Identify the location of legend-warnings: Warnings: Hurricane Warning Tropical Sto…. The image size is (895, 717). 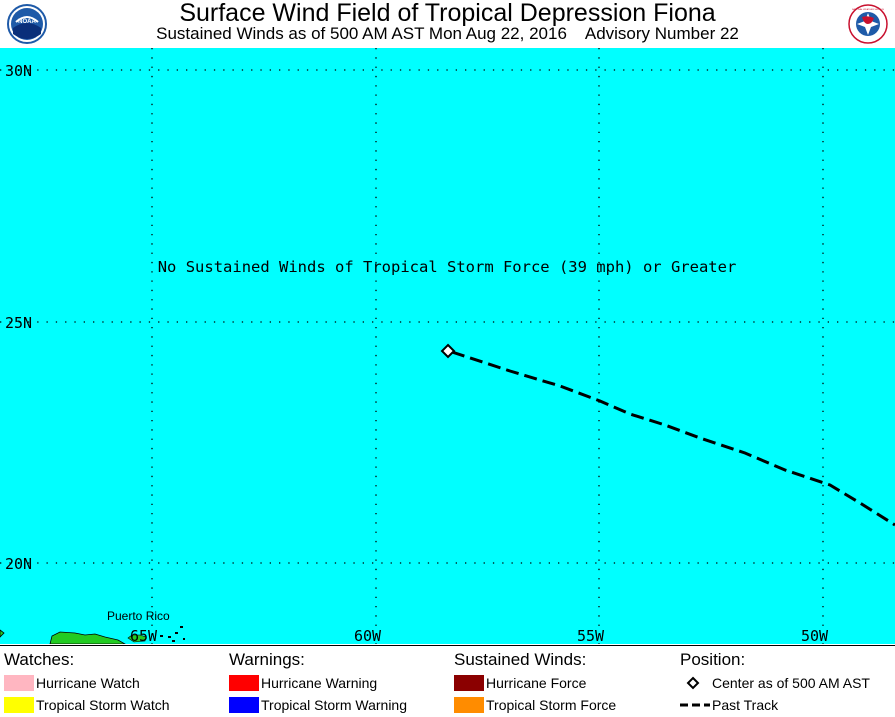
(318, 683).